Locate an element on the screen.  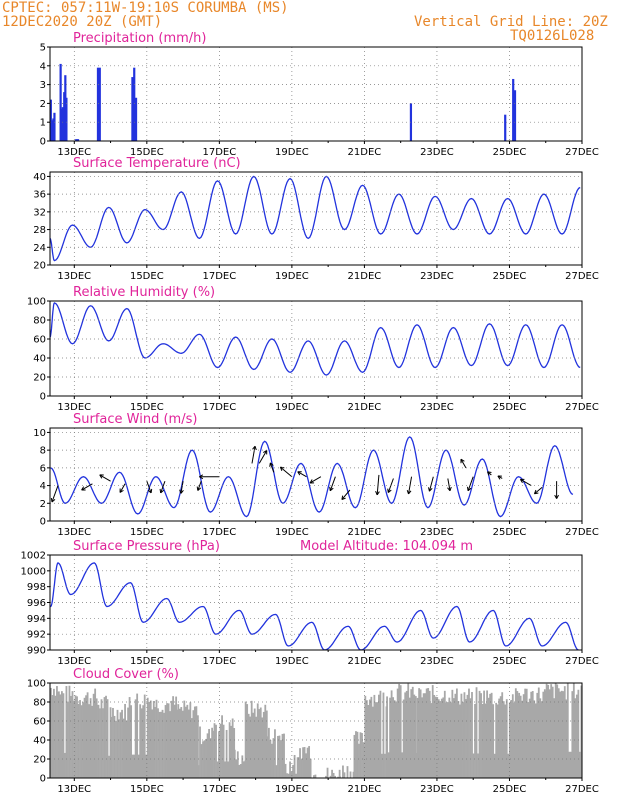
humidity-ytick-label: 20 is located at coordinates (39, 378).